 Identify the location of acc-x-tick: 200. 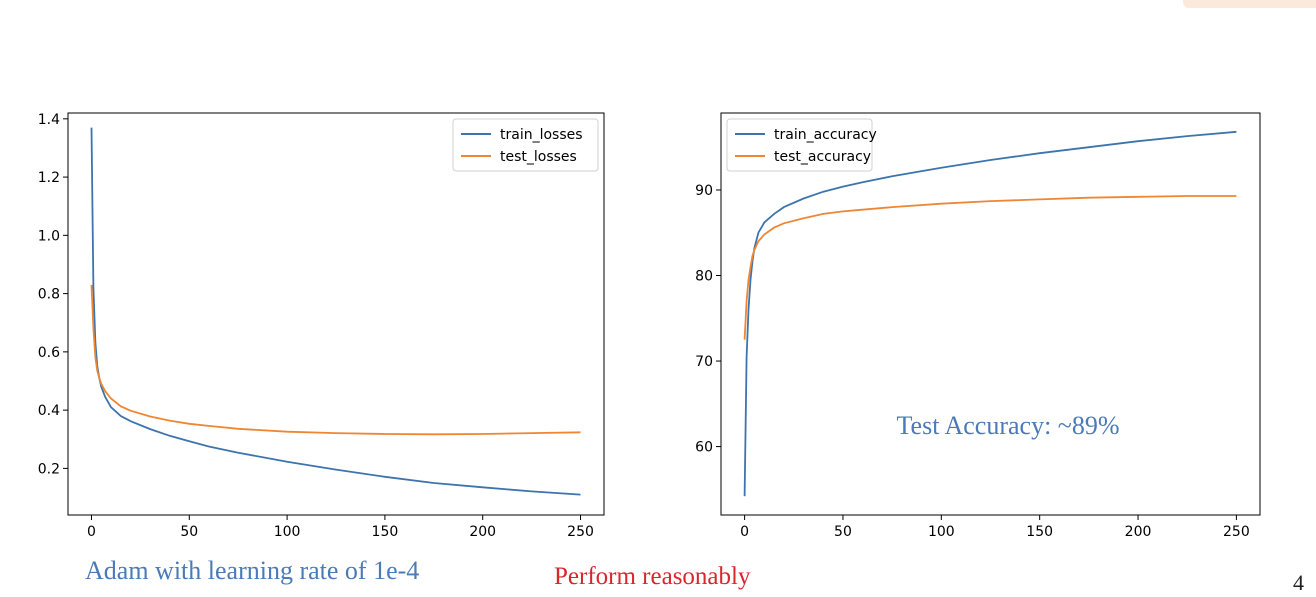
(1138, 527).